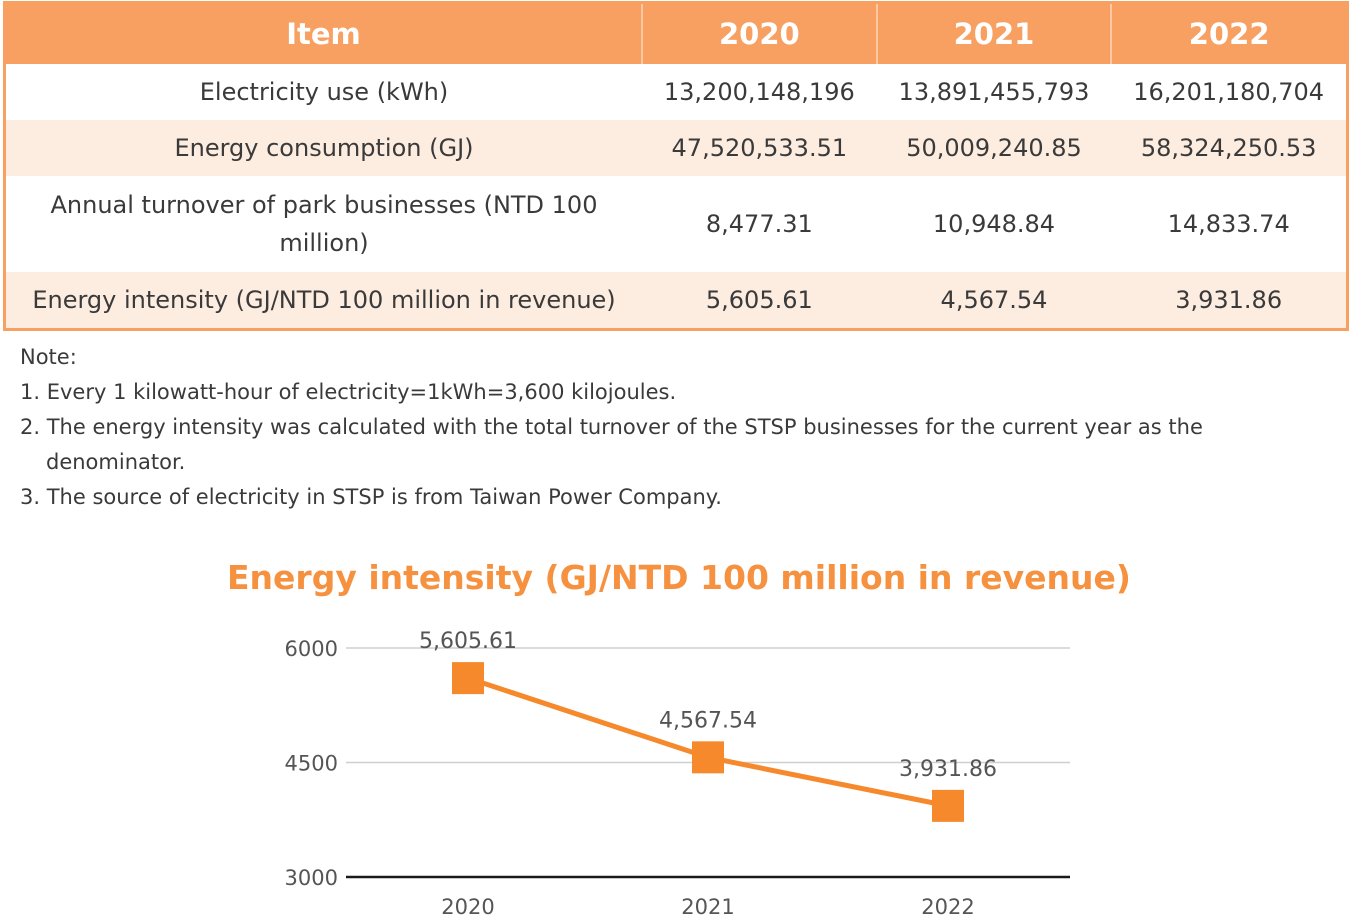 Image resolution: width=1358 pixels, height=923 pixels. What do you see at coordinates (311, 878) in the screenshot?
I see `y-tick-label: 3000` at bounding box center [311, 878].